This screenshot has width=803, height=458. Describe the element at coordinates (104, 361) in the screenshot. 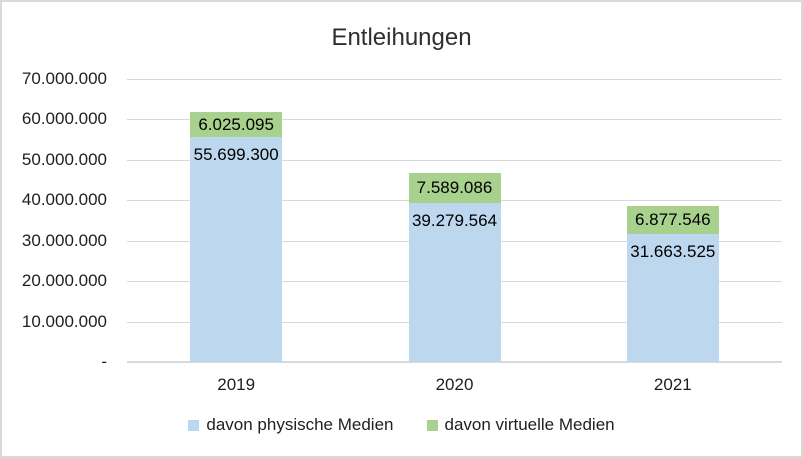

I see `y-axis-tick-label: -` at that location.